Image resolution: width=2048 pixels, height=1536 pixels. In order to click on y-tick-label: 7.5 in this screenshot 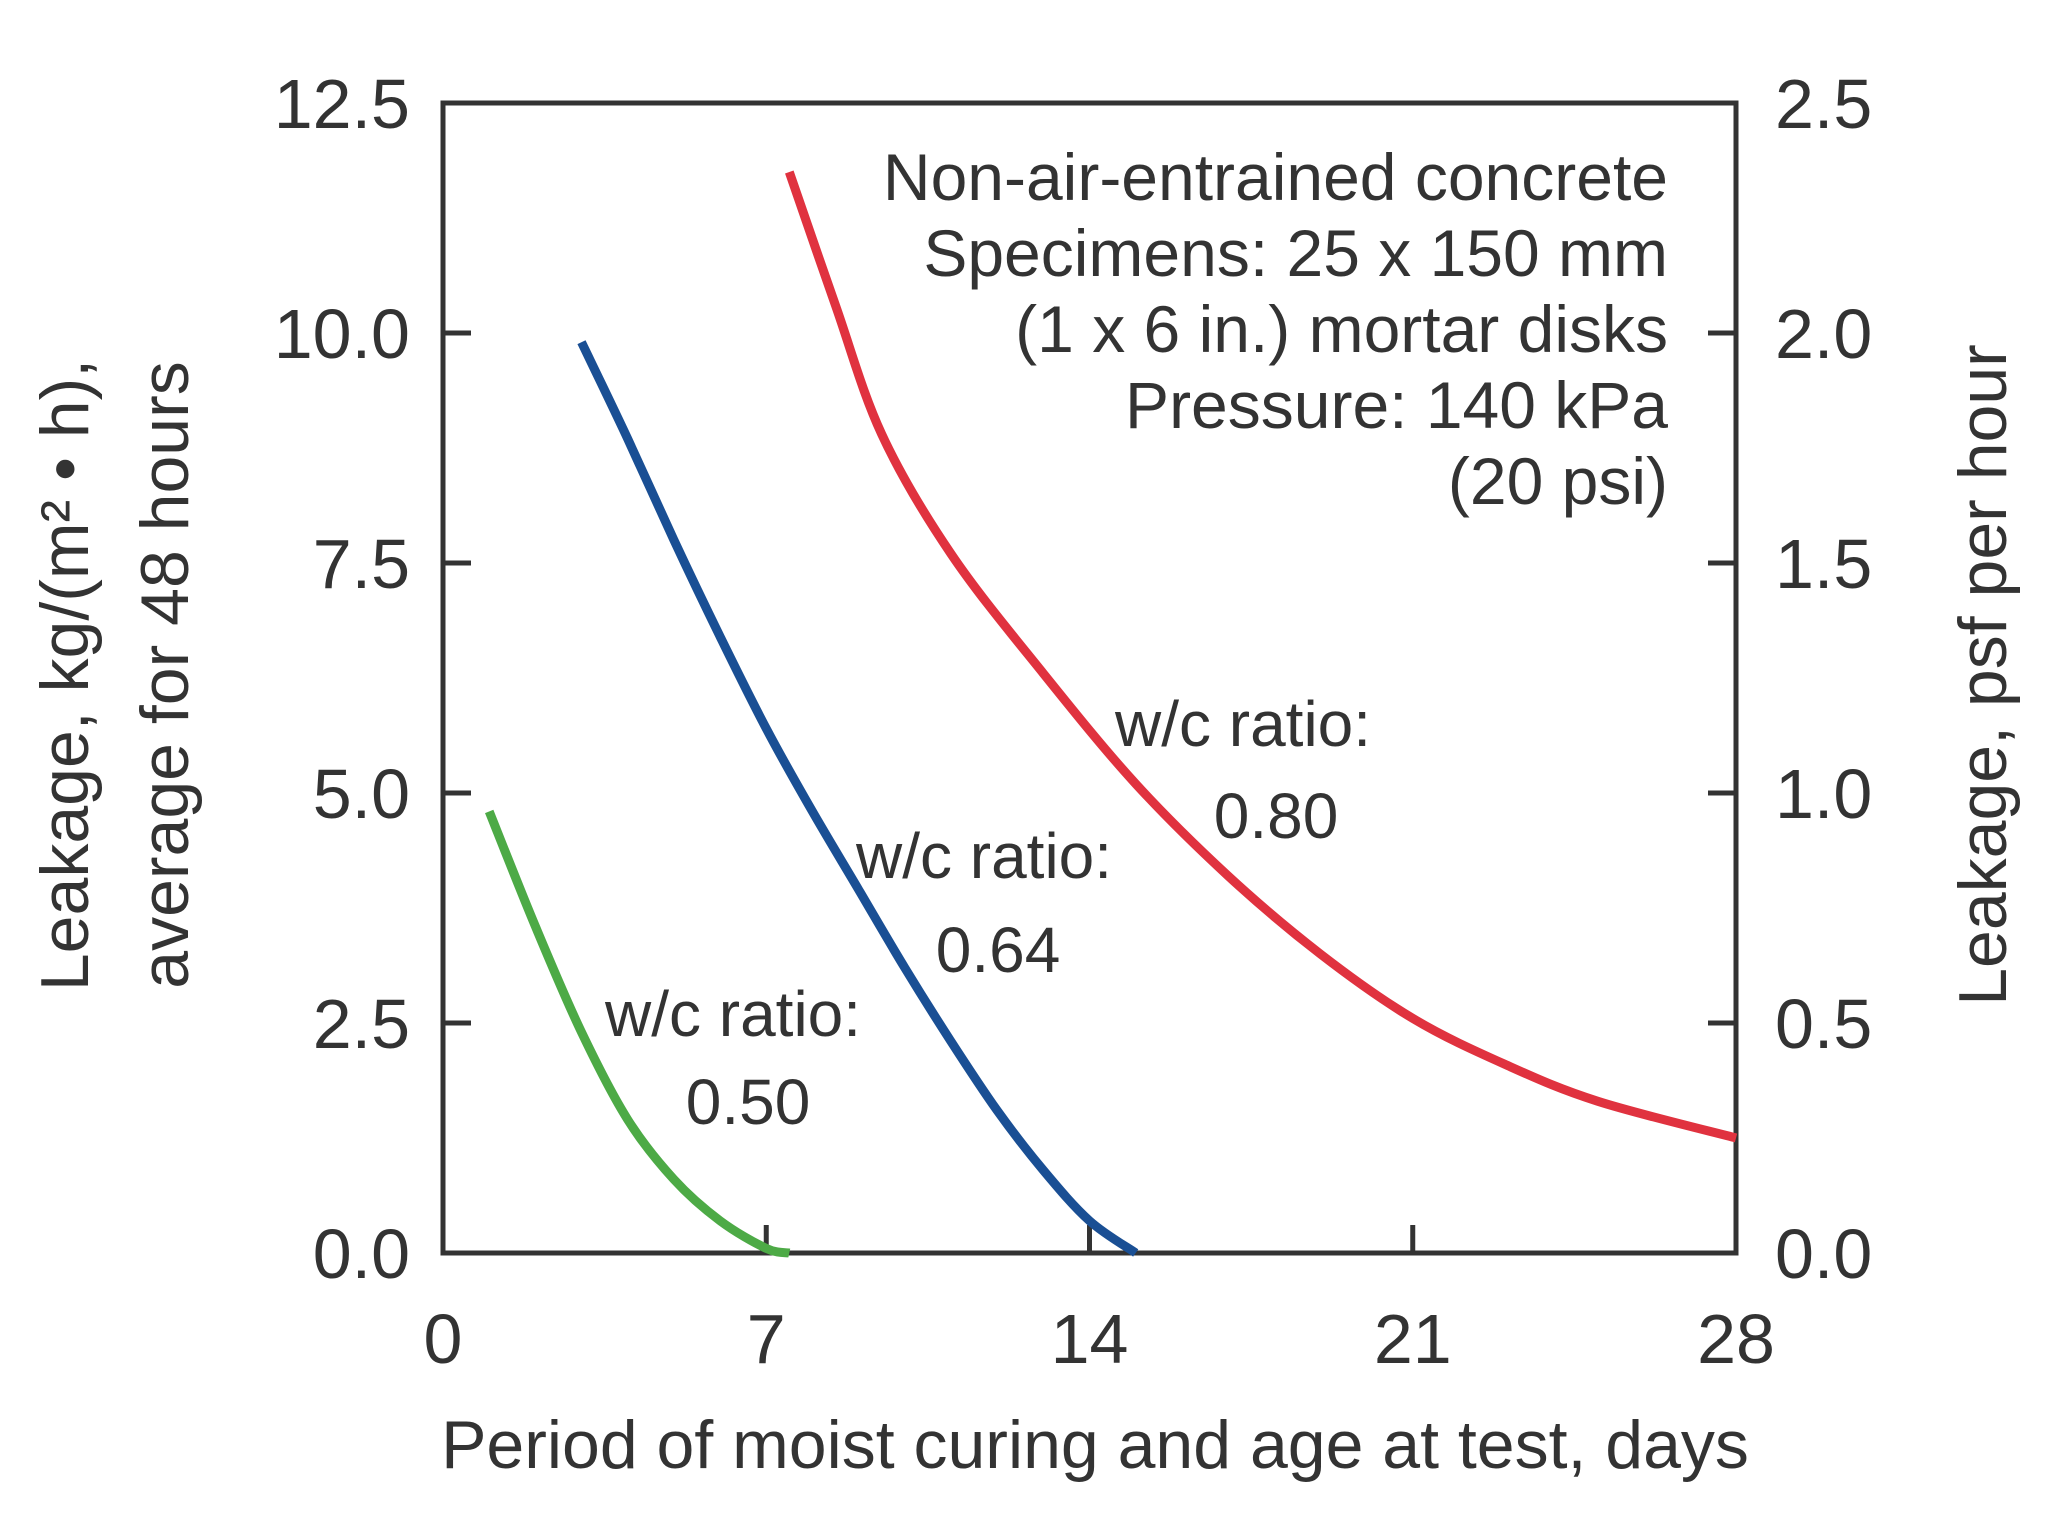, I will do `click(361, 564)`.